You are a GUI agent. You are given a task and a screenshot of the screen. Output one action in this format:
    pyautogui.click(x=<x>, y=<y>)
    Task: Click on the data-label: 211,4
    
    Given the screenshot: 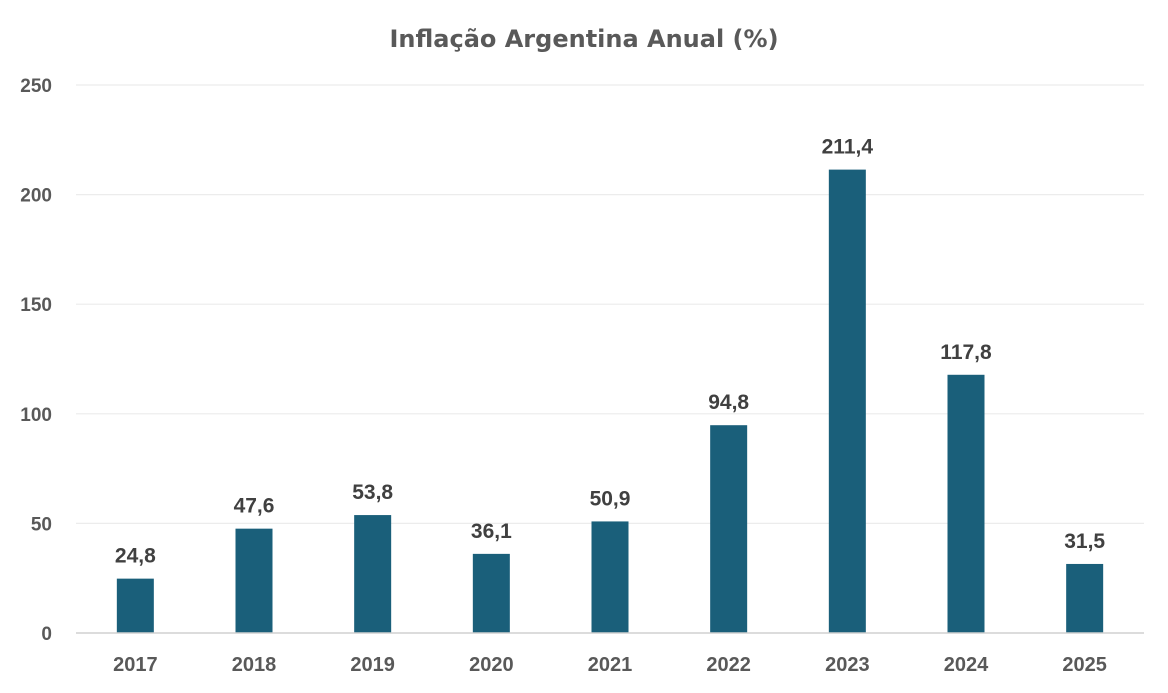 What is the action you would take?
    pyautogui.click(x=848, y=147)
    